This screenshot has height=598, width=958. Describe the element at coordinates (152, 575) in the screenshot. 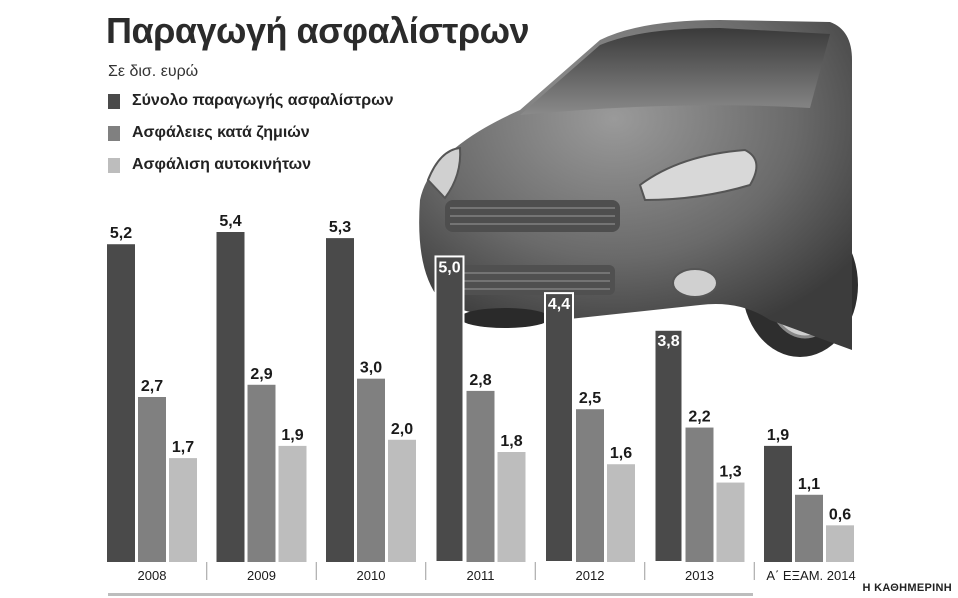

I see `category-label-0: 2008` at that location.